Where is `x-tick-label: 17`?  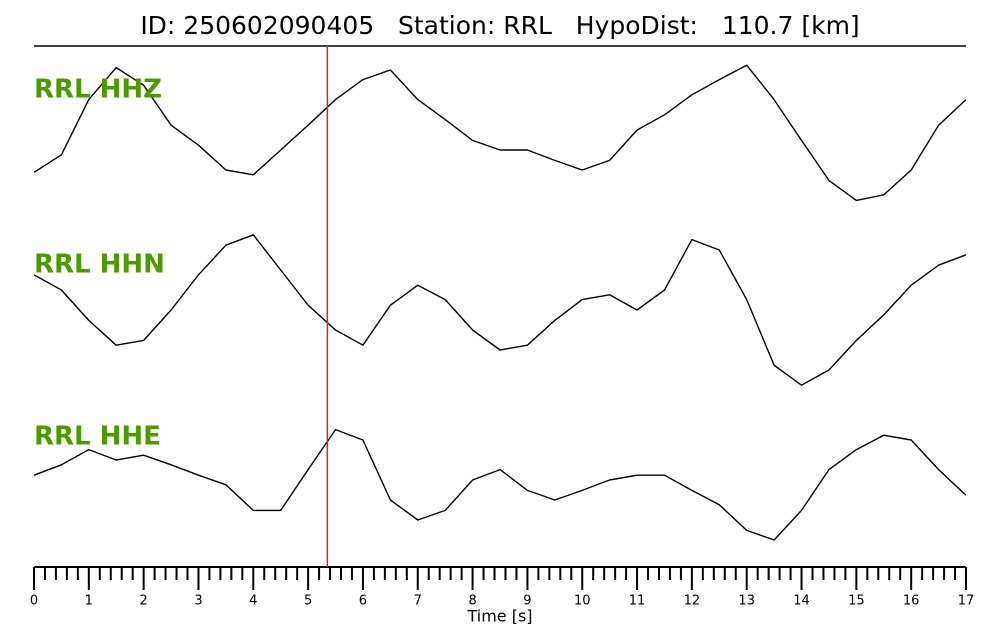
x-tick-label: 17 is located at coordinates (966, 601).